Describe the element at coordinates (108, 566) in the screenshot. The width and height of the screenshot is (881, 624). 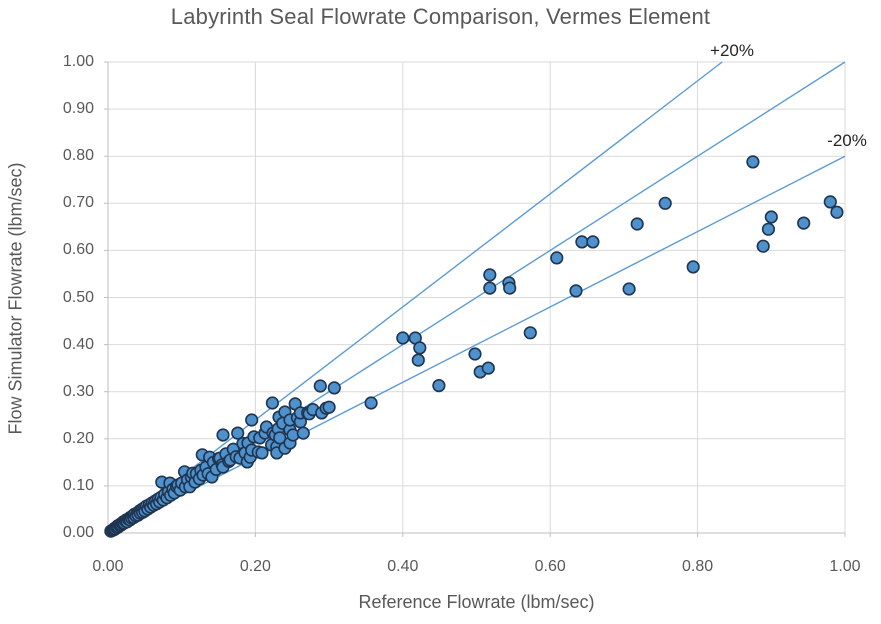
I see `x-tick-label: 0.00` at that location.